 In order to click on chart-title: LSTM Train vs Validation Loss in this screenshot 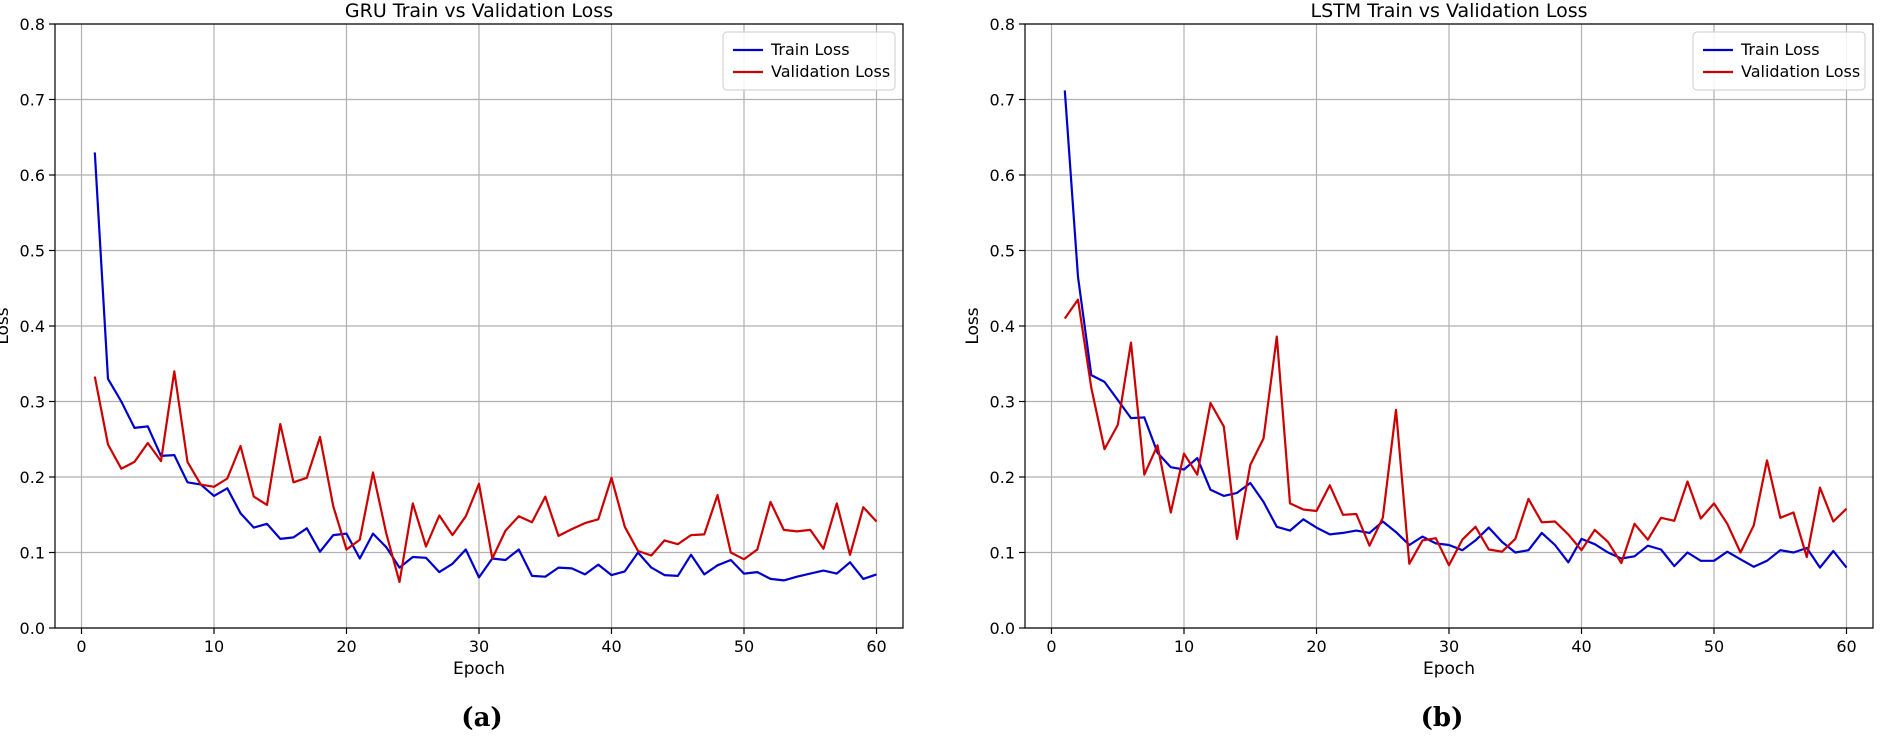, I will do `click(1448, 11)`.